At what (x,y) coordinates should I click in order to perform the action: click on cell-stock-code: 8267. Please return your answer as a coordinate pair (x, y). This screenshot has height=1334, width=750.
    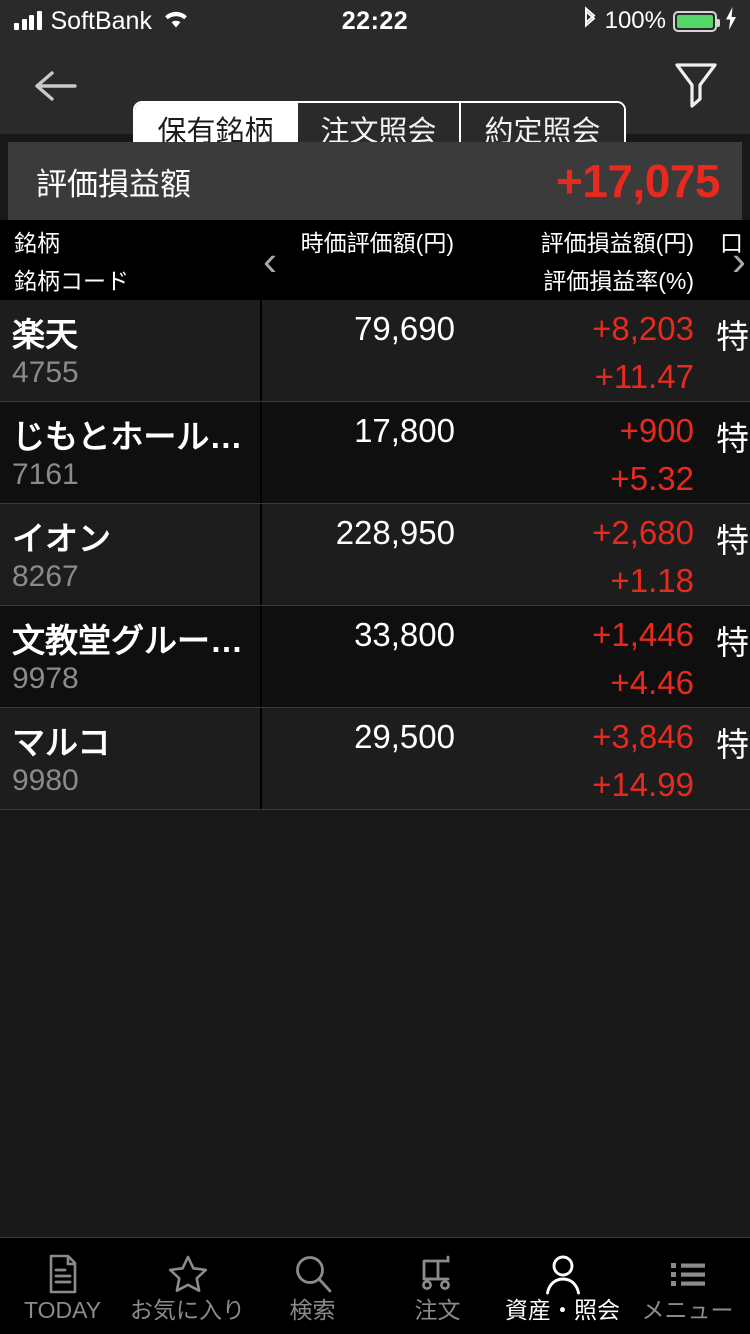
    Looking at the image, I should click on (45, 576).